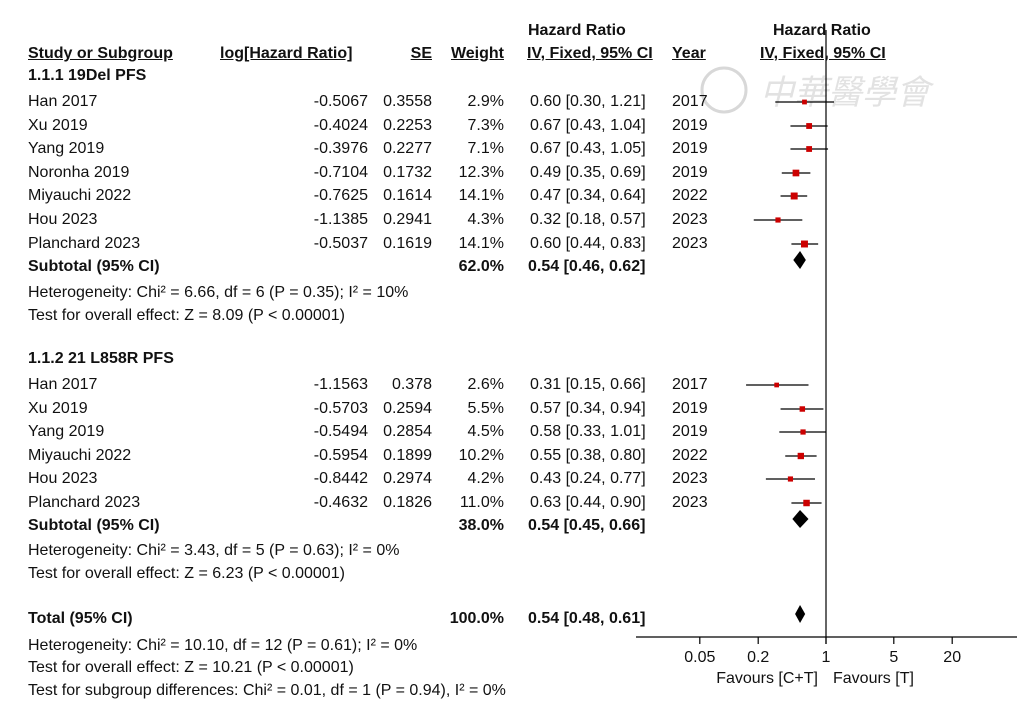 The width and height of the screenshot is (1032, 706). I want to click on study-se: 0.2253, so click(407, 125).